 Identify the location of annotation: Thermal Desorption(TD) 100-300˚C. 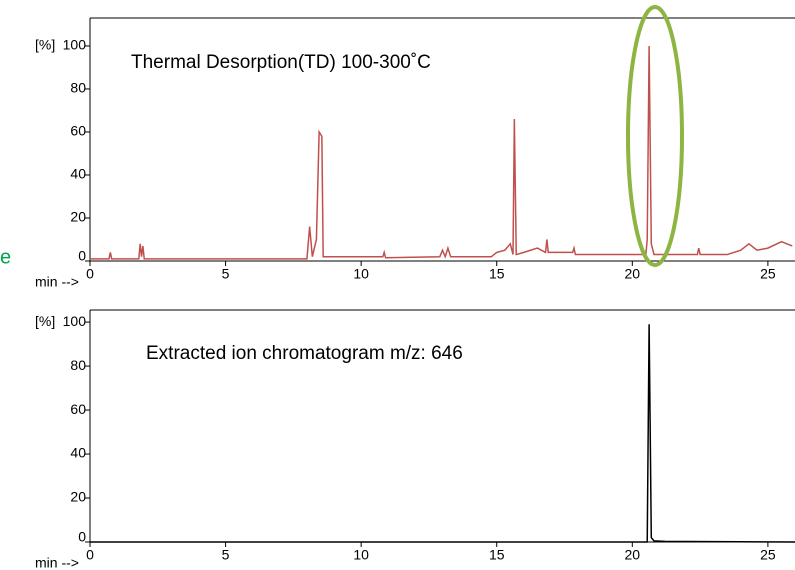
(281, 62).